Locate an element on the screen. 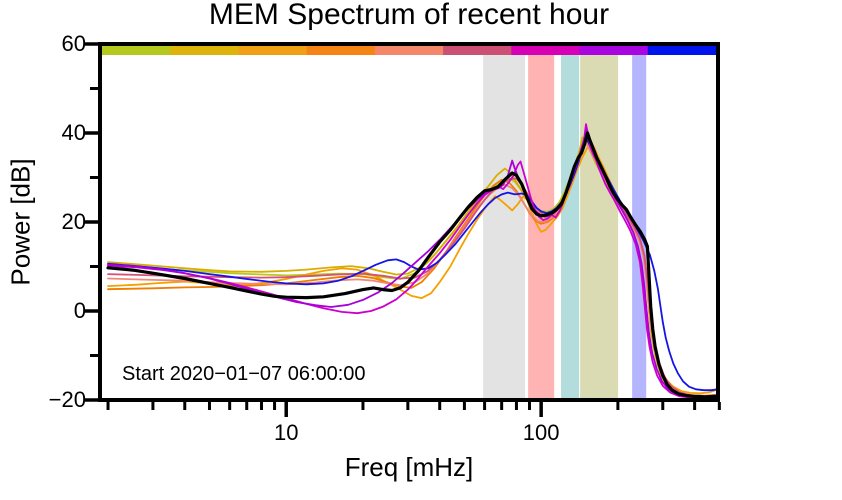  y-tick-label: 60 is located at coordinates (73, 43).